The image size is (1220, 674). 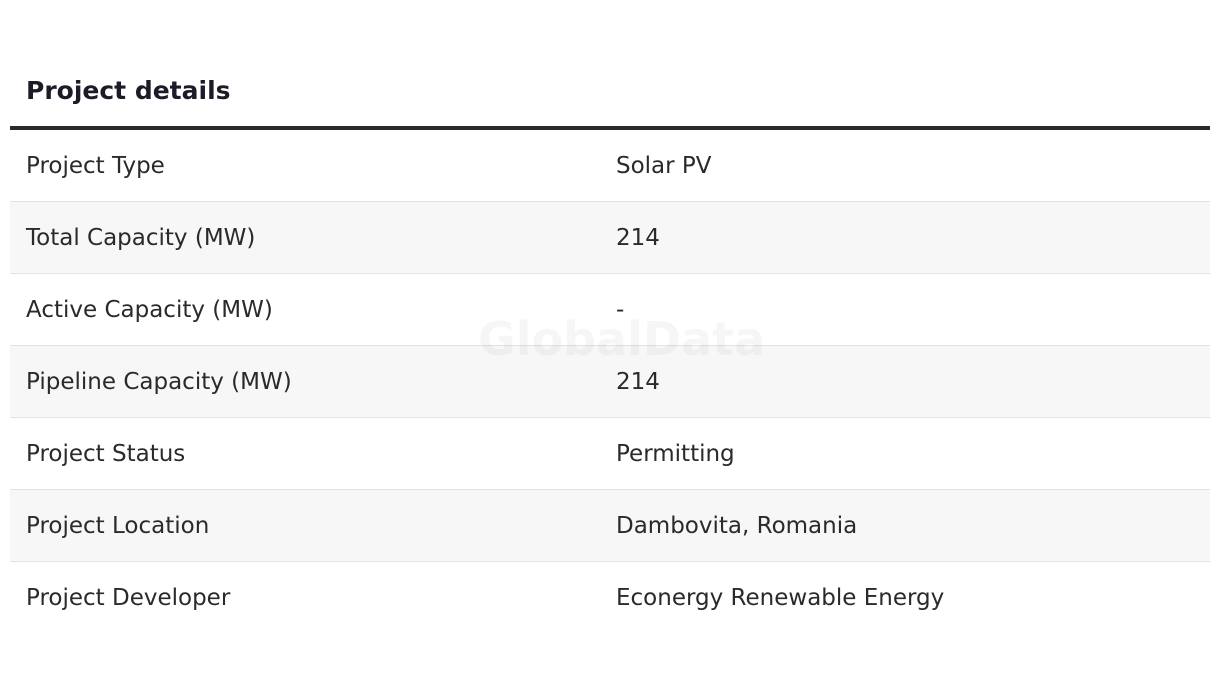 I want to click on table-row: Project Location Dambovita, Romania, so click(x=610, y=525).